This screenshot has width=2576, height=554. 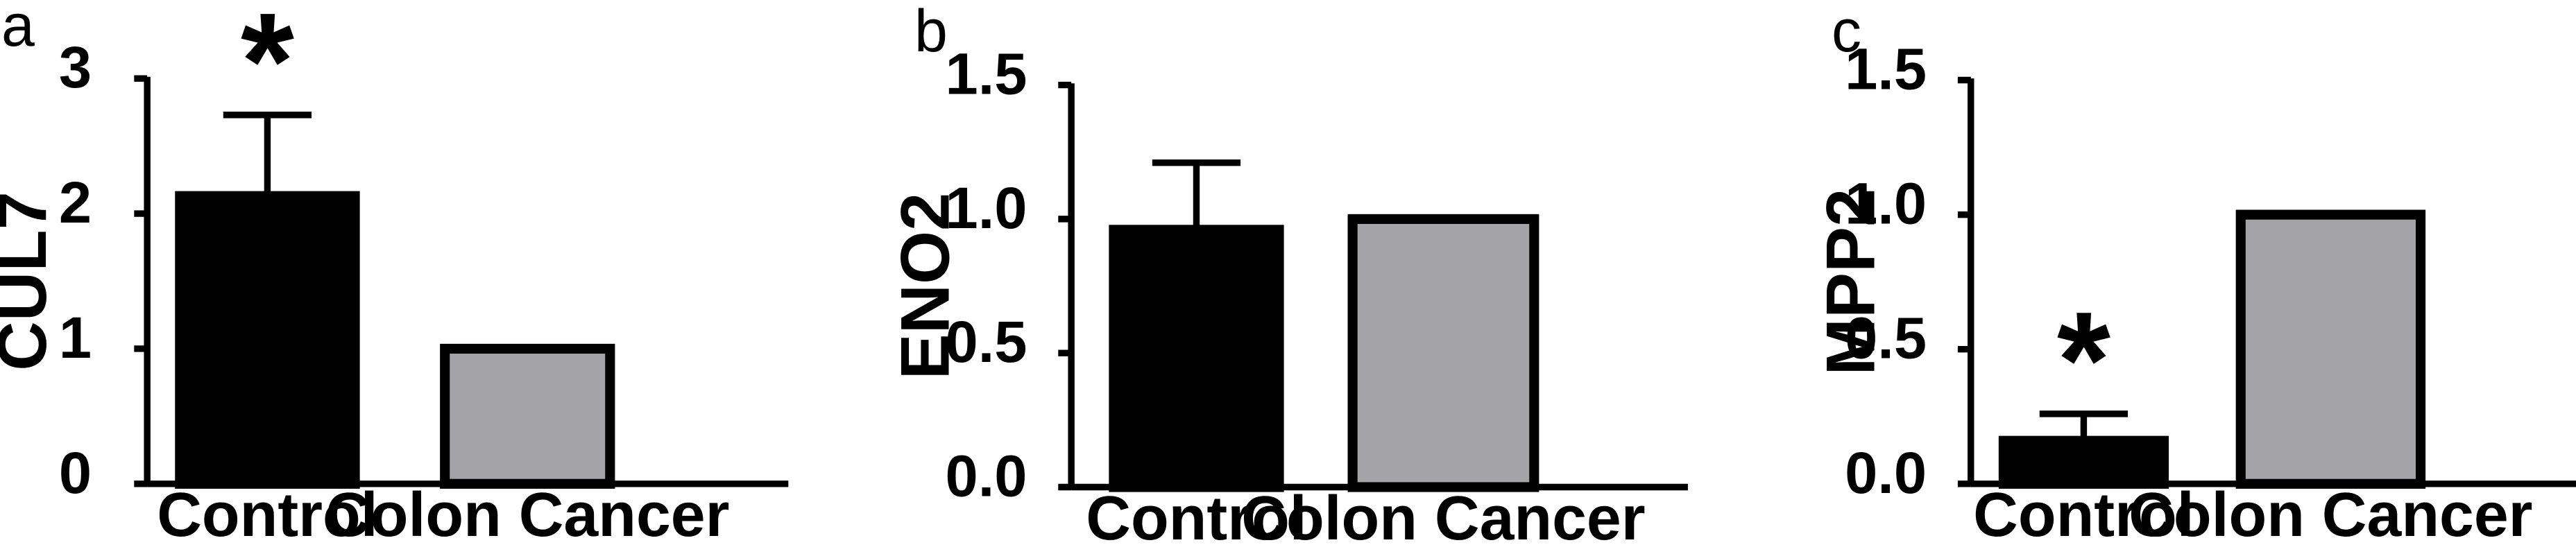 What do you see at coordinates (1850, 282) in the screenshot?
I see `y-axis-label: MPP2` at bounding box center [1850, 282].